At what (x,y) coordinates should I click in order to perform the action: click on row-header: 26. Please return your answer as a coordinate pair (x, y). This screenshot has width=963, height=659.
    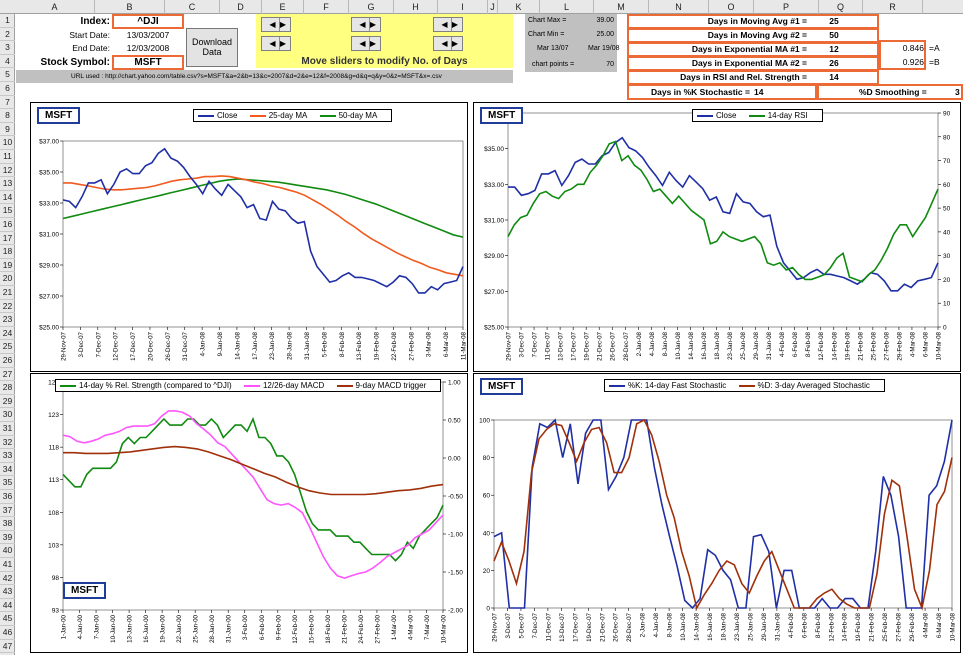
    Looking at the image, I should click on (7, 361).